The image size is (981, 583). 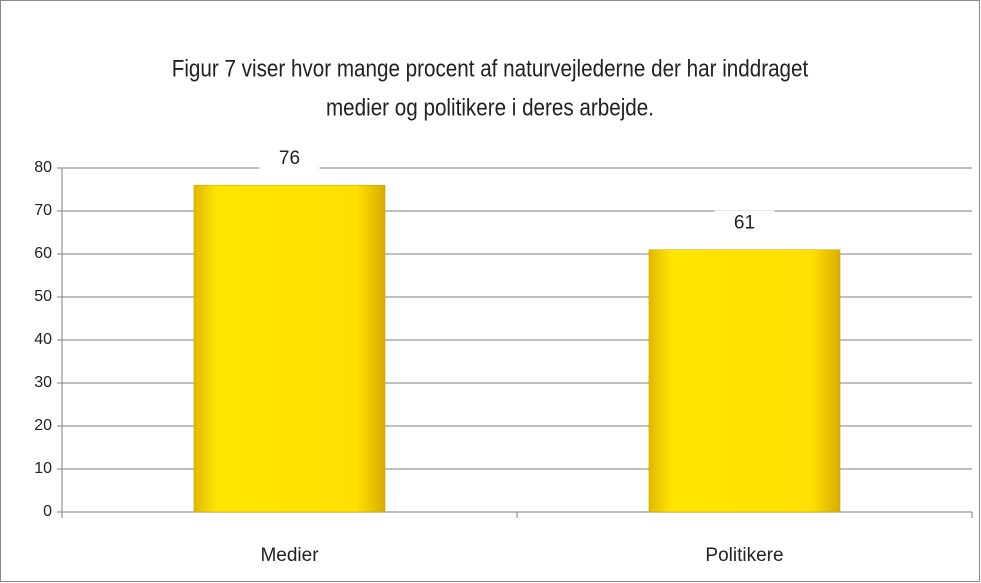 What do you see at coordinates (43, 339) in the screenshot?
I see `y-tick-label: 40` at bounding box center [43, 339].